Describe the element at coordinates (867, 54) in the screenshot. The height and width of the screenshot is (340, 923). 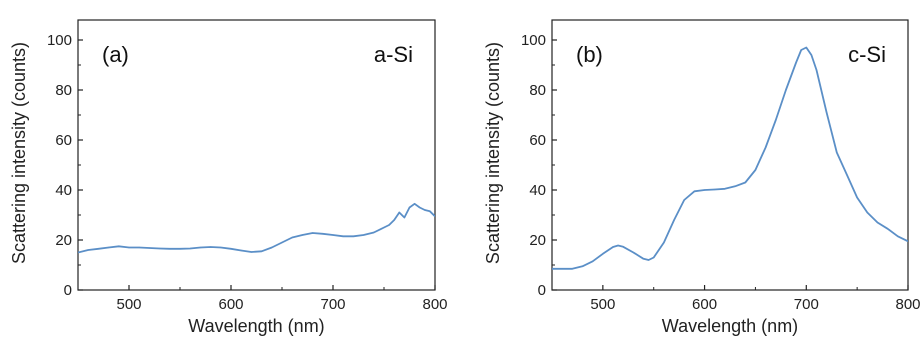
I see `sample-label: c-Si` at that location.